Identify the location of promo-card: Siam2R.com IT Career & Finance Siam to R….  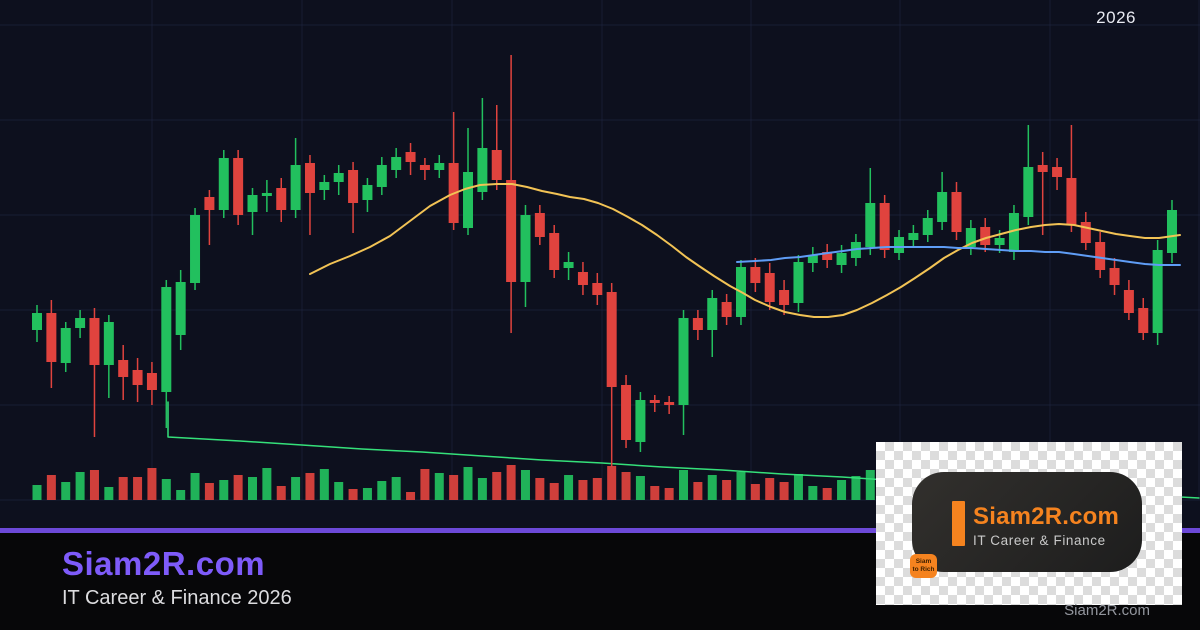
(1029, 523).